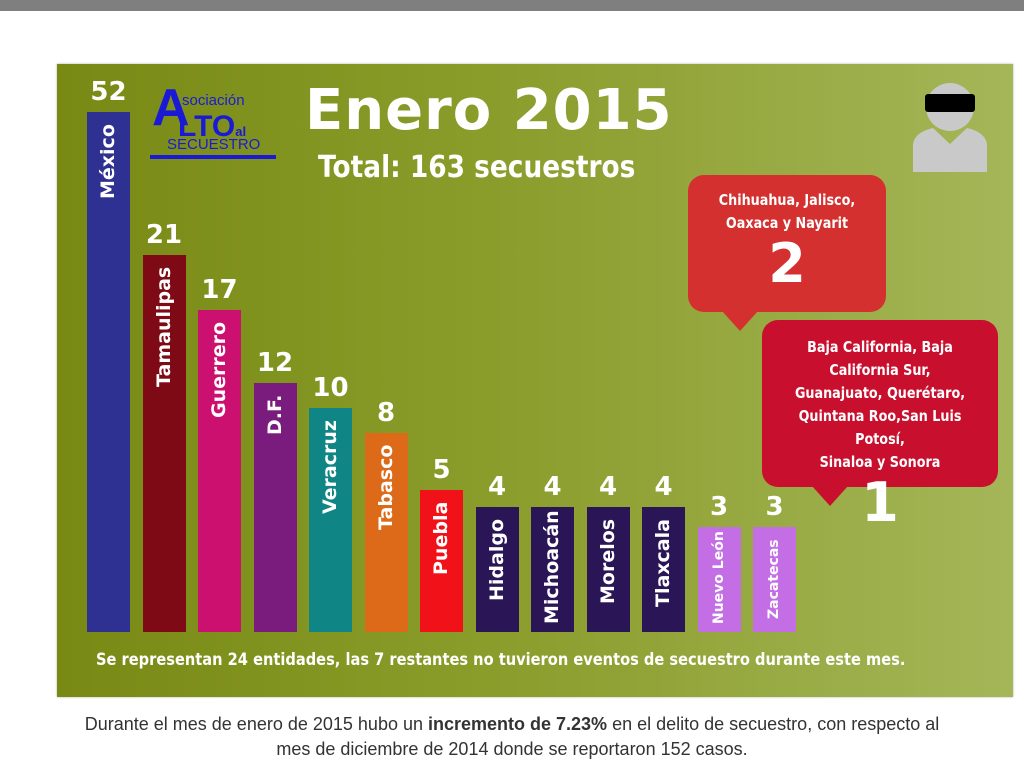 The image size is (1024, 768). I want to click on callout-text-line: Guanajuato, Querétaro,, so click(880, 393).